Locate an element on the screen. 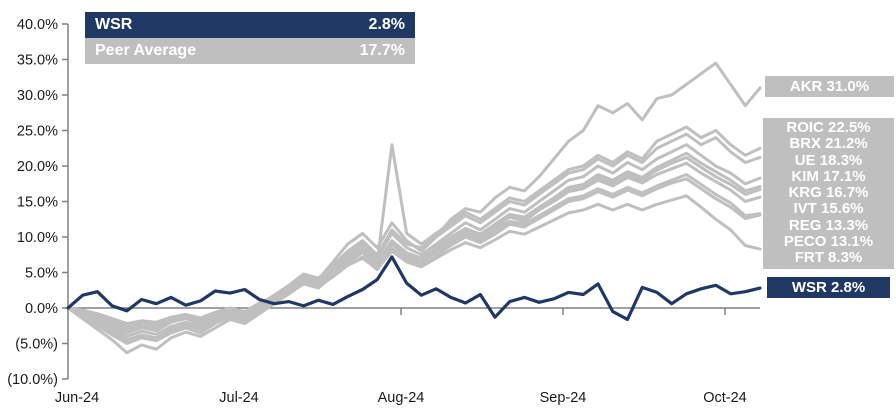 The height and width of the screenshot is (418, 896). legend-peer-name: Peer Average is located at coordinates (146, 50).